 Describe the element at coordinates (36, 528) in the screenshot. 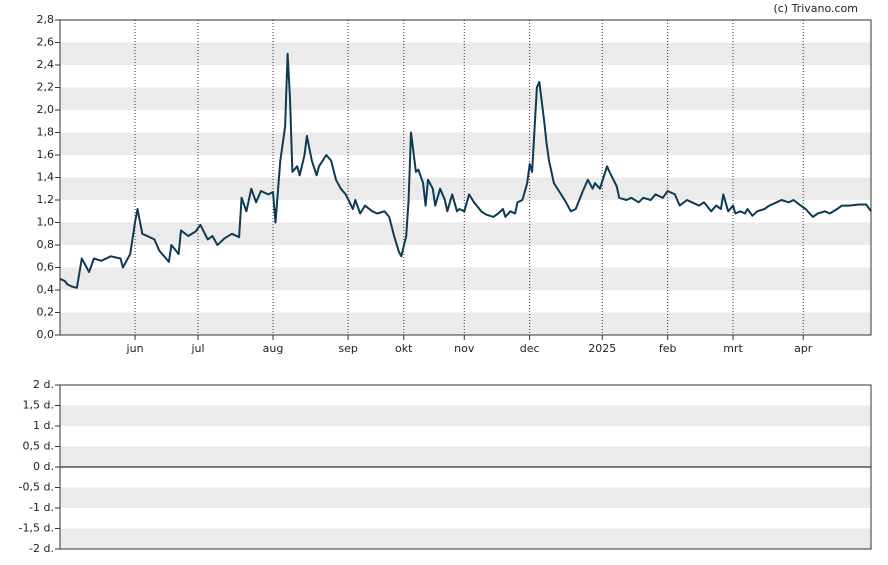

I see `y-tick-label: -1,5 d.` at that location.